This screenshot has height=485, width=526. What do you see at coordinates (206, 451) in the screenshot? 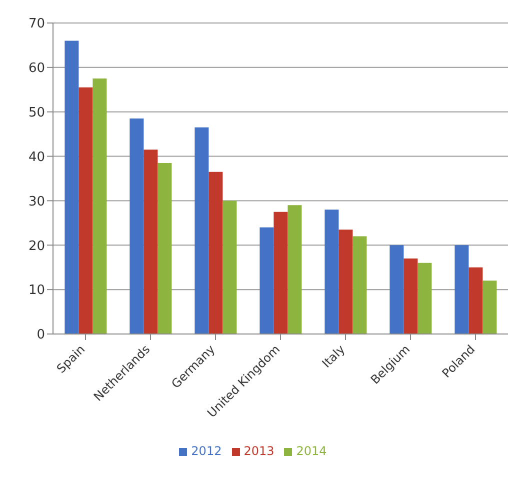
I see `legend-label: 2012` at bounding box center [206, 451].